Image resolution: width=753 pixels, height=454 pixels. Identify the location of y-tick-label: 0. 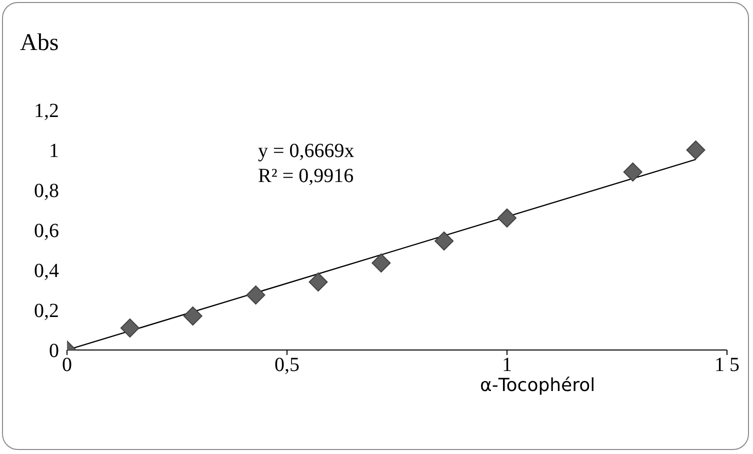
(54, 351).